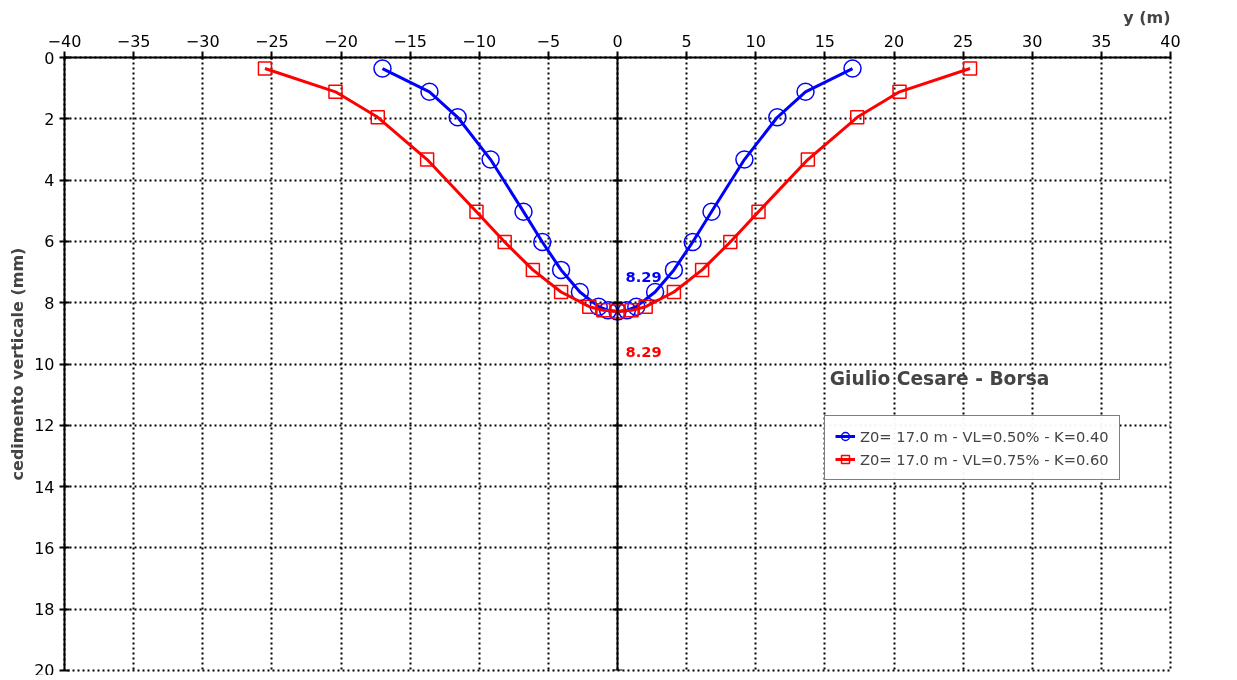  Describe the element at coordinates (939, 378) in the screenshot. I see `text: Giulio Cesare - Borsa` at that location.